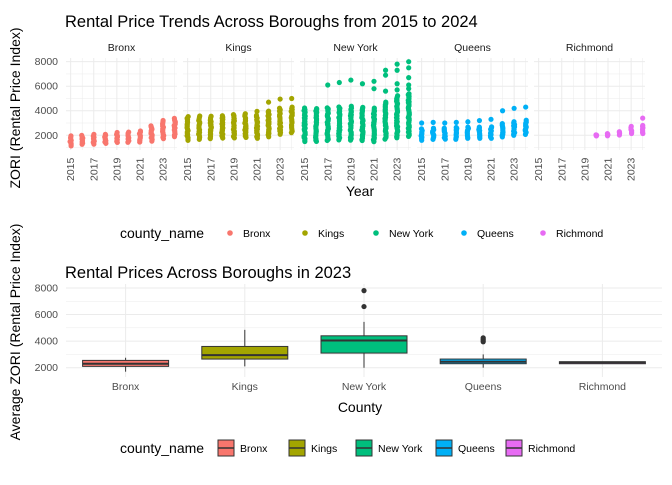 Image resolution: width=672 pixels, height=485 pixels. Describe the element at coordinates (483, 387) in the screenshot. I see `x-tick-label: Queens` at that location.